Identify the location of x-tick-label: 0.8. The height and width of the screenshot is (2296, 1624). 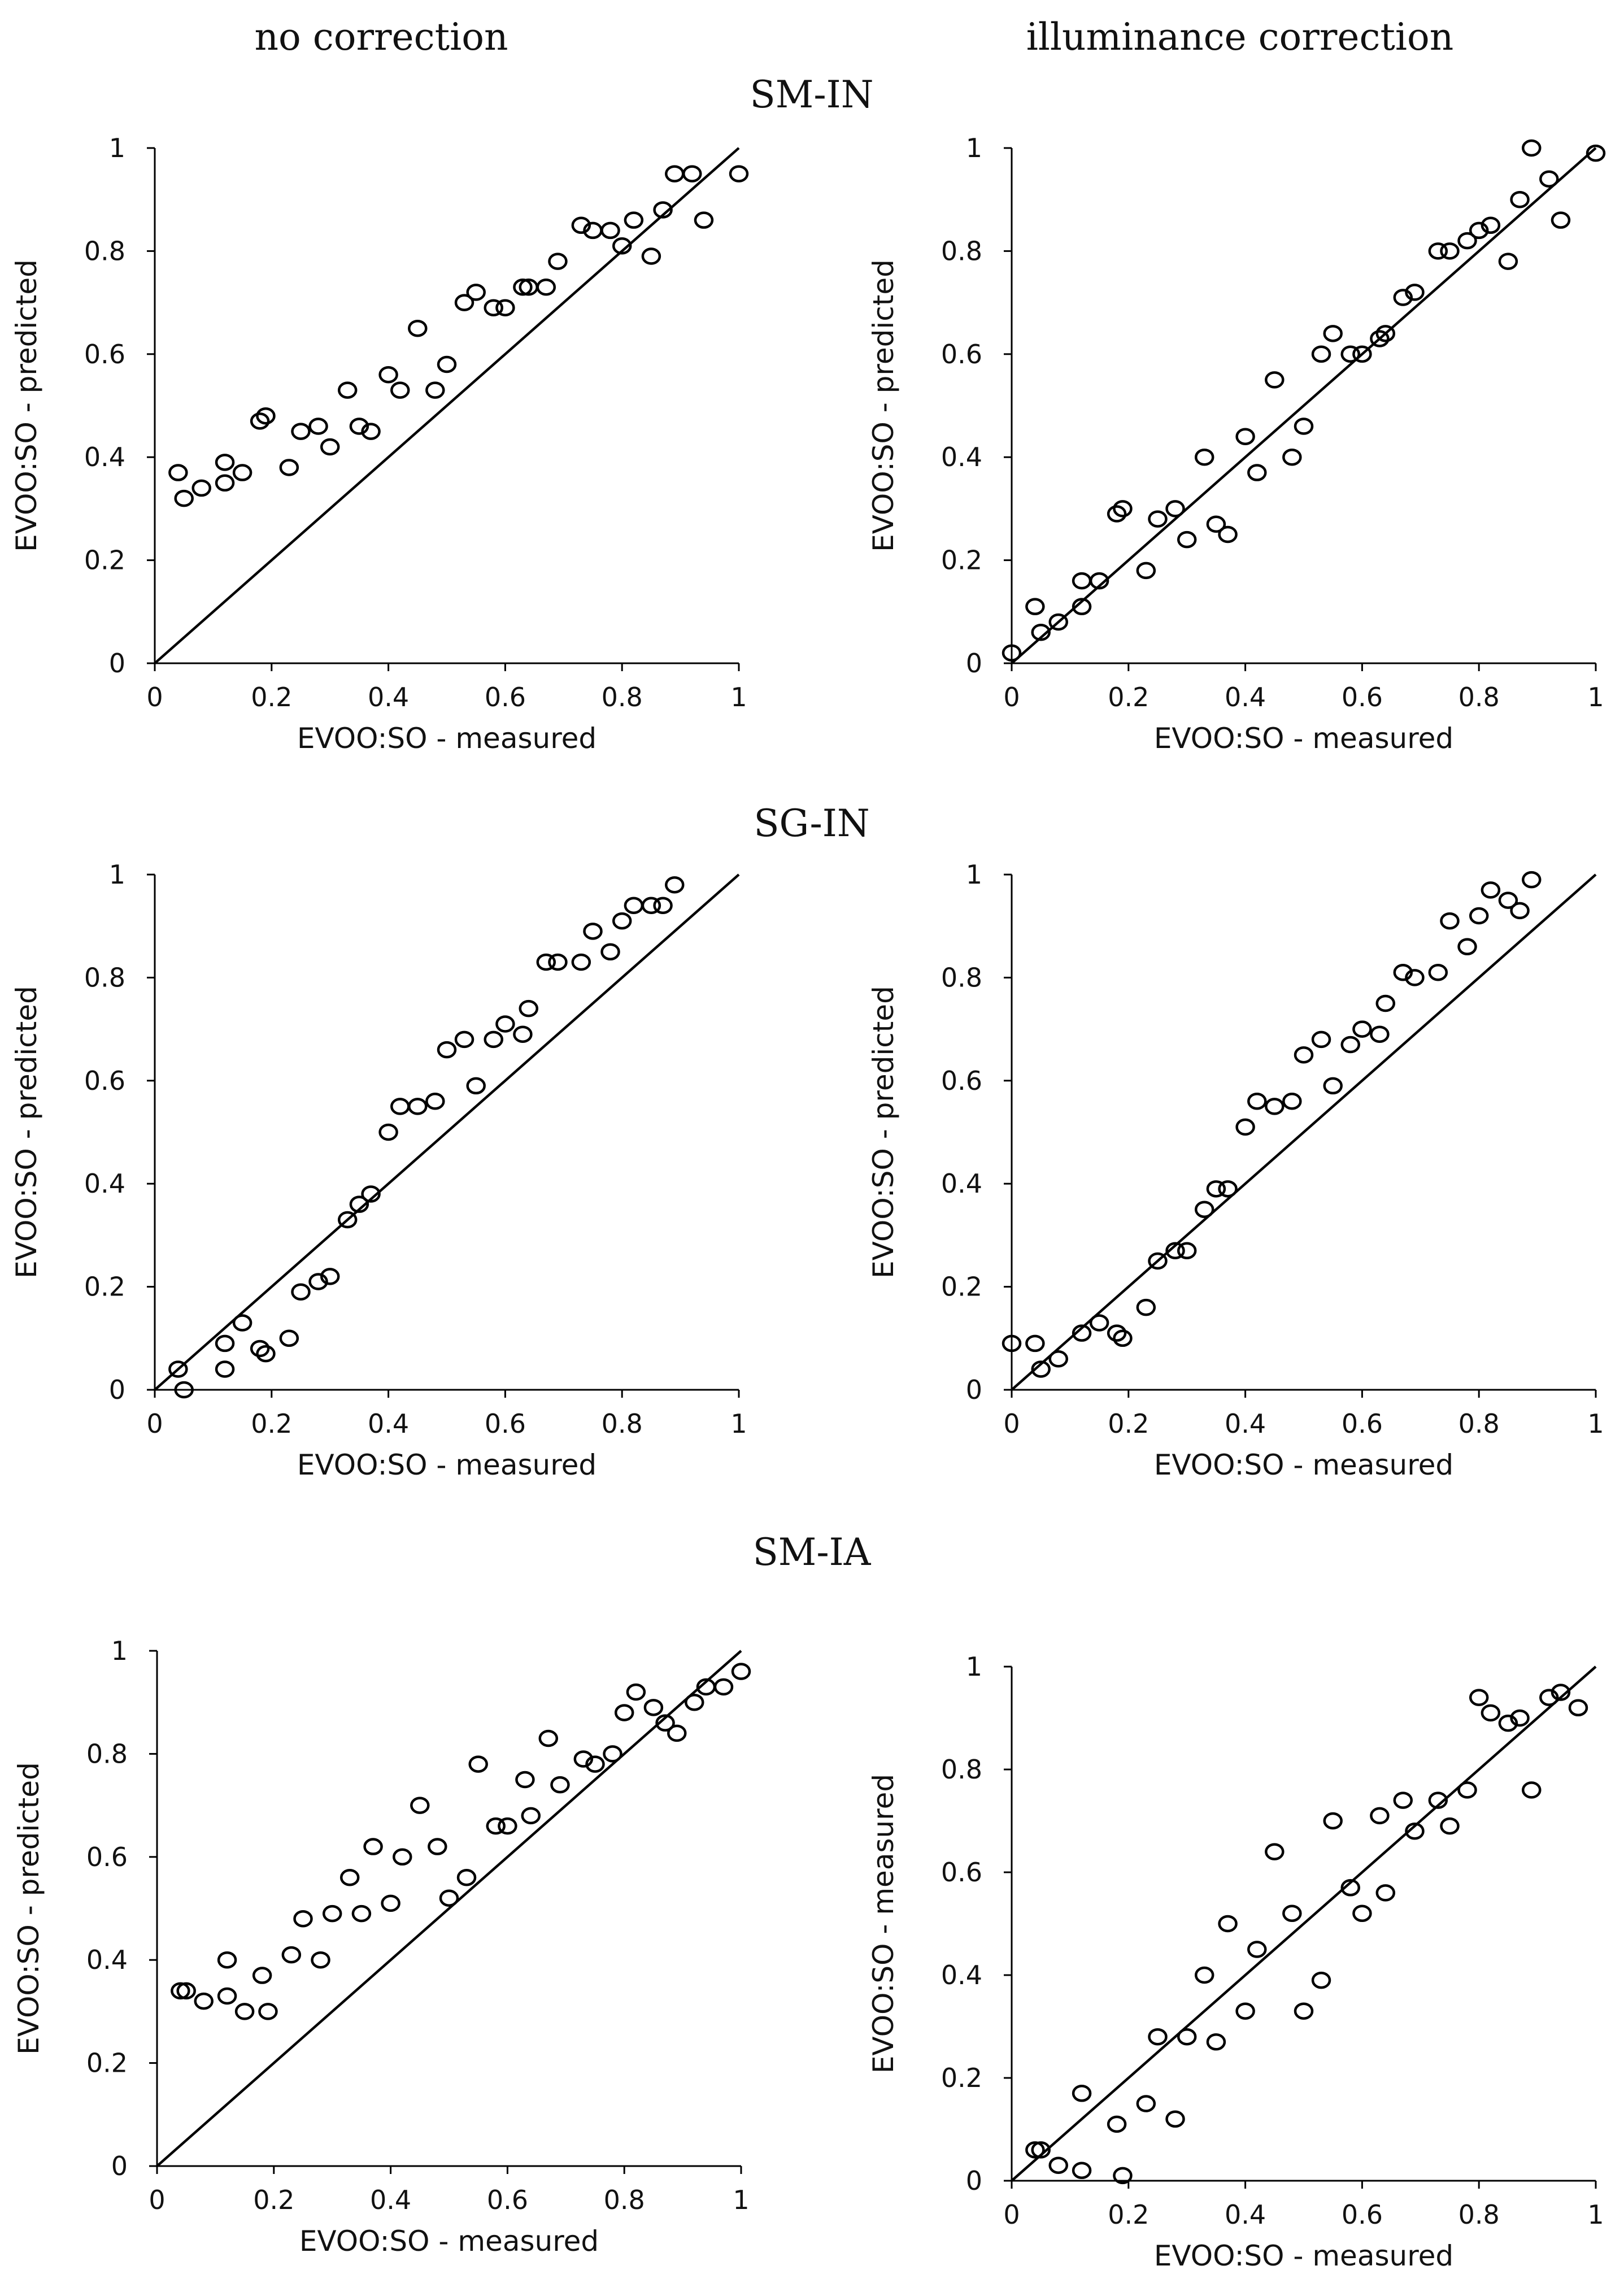
(1479, 2214).